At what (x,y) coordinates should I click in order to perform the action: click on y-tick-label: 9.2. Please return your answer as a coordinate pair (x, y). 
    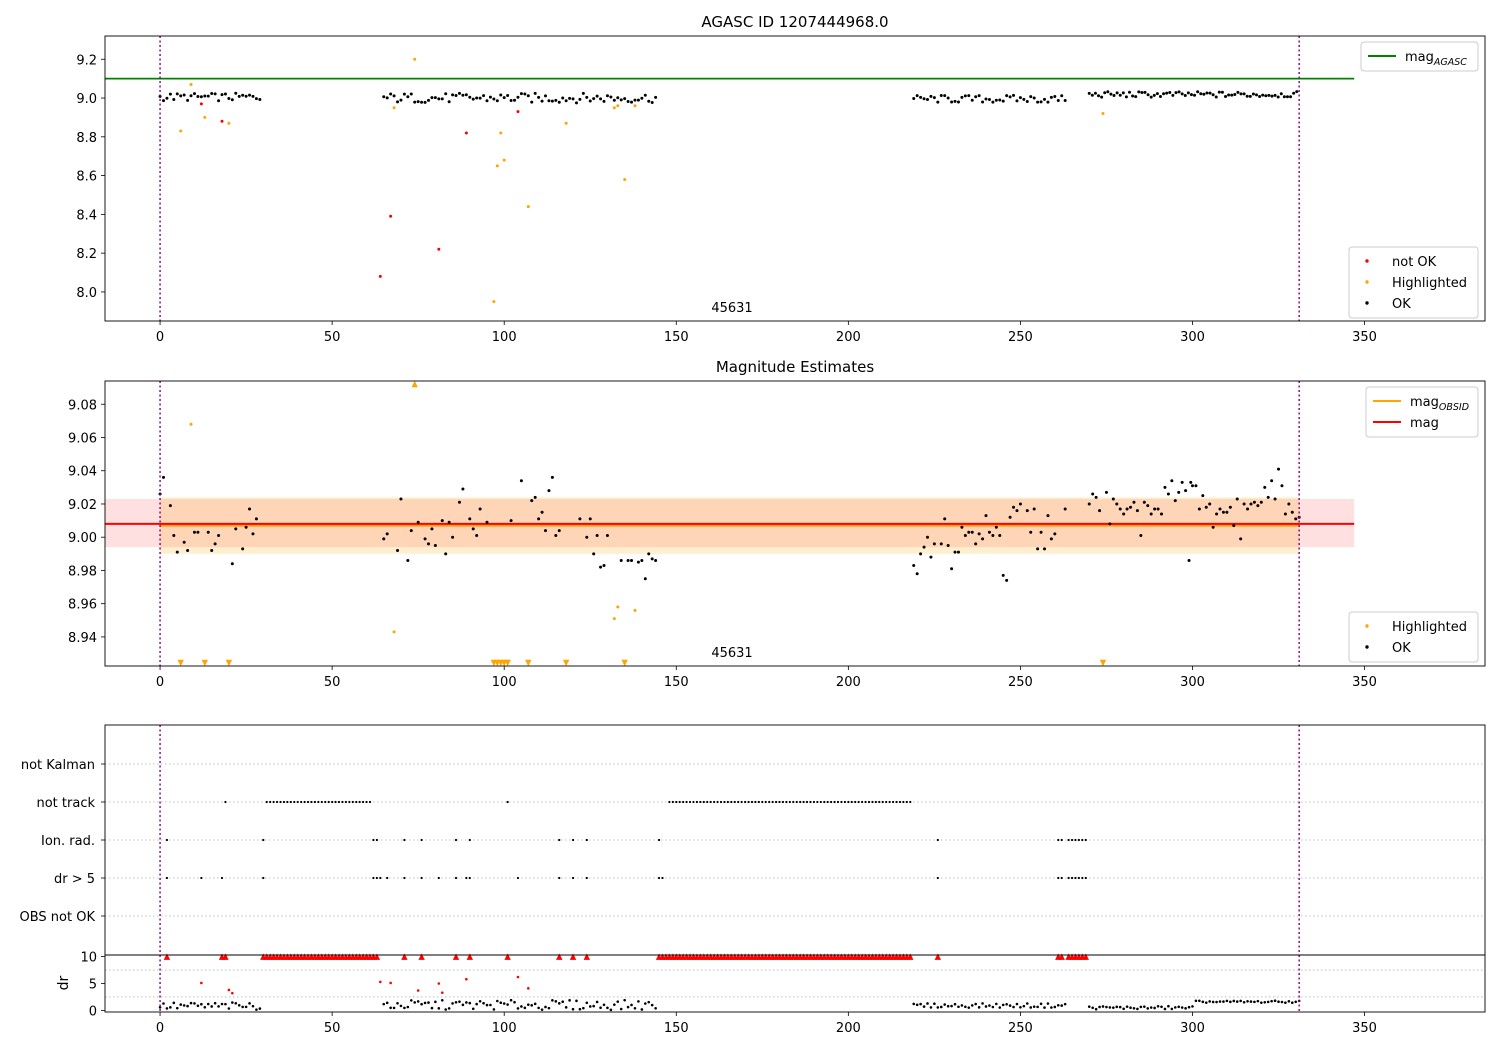
    Looking at the image, I should click on (86, 60).